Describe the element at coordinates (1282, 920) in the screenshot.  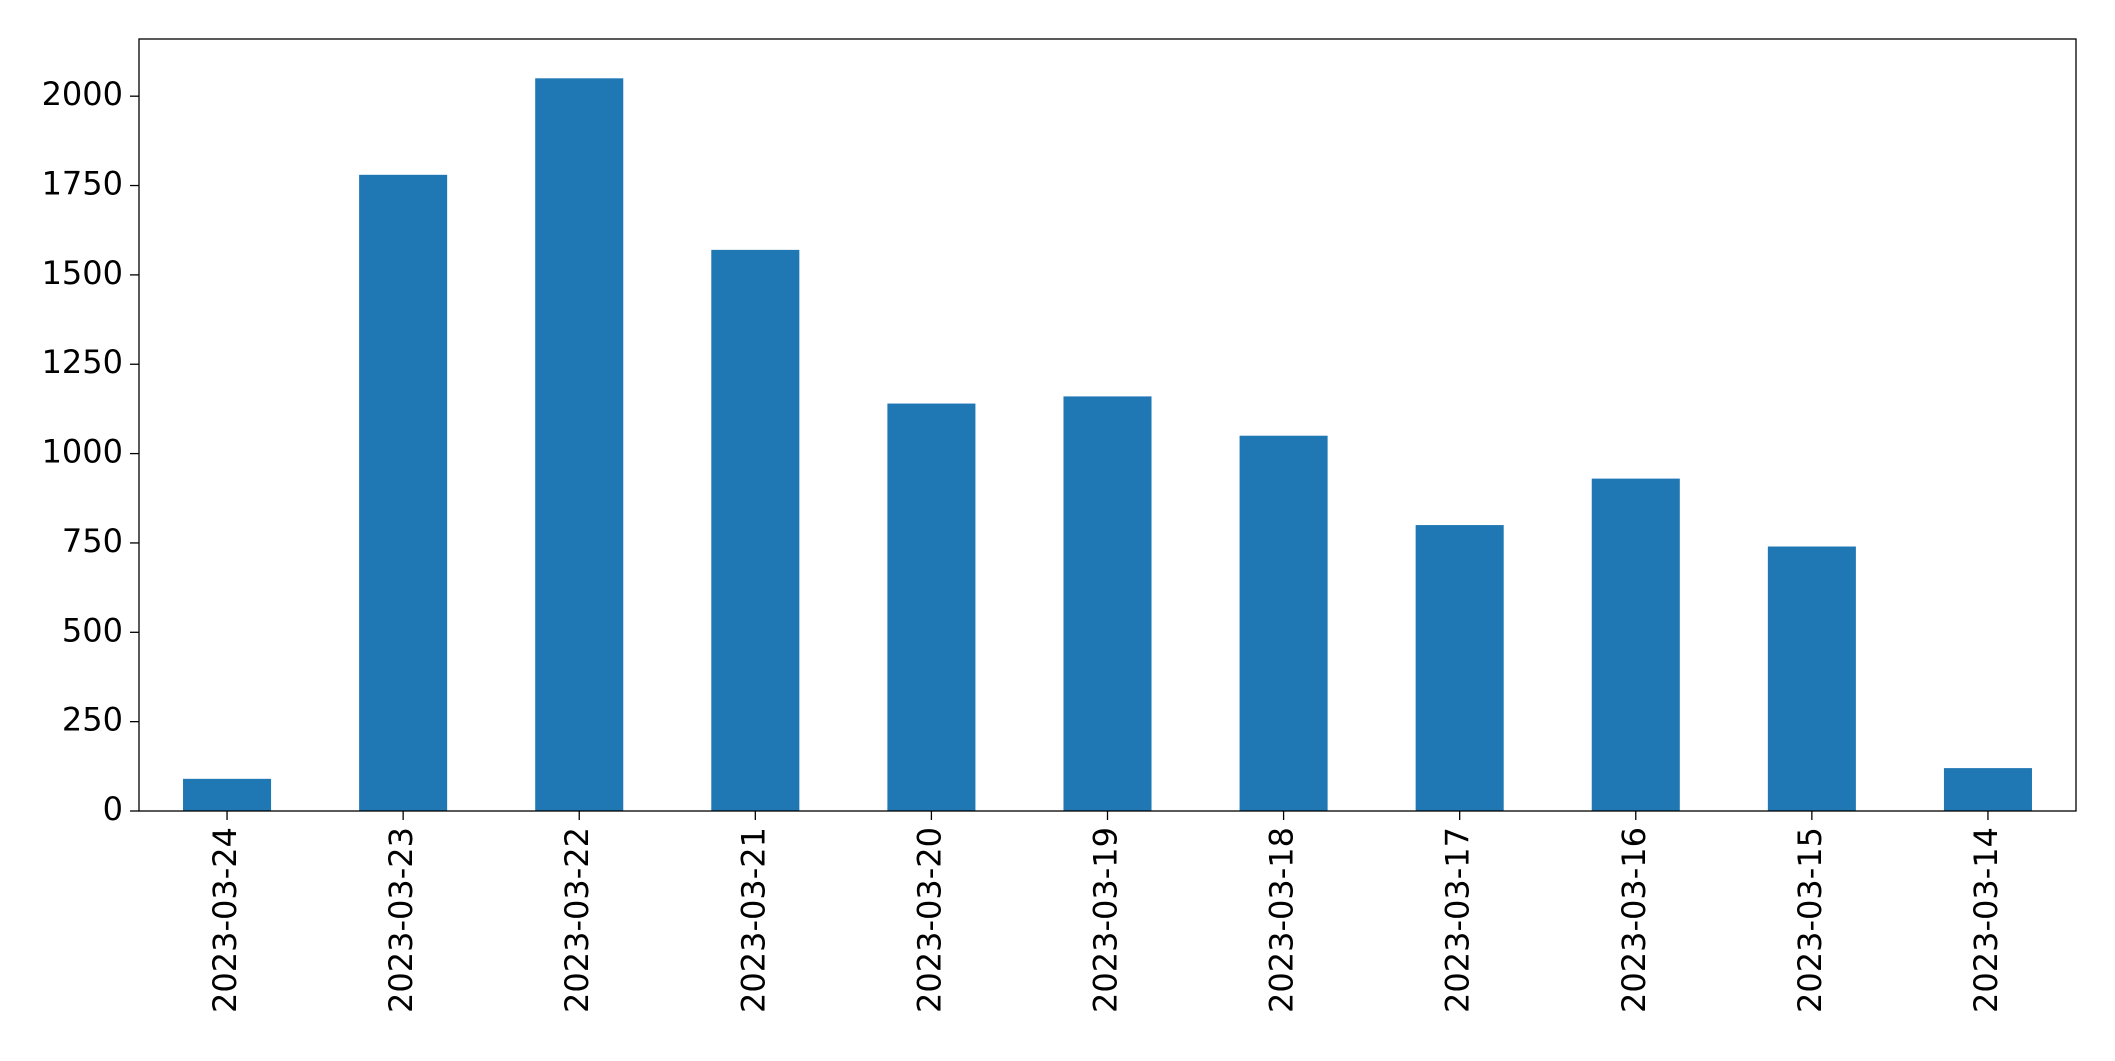
I see `x-tick-label: 2023-03-18` at that location.